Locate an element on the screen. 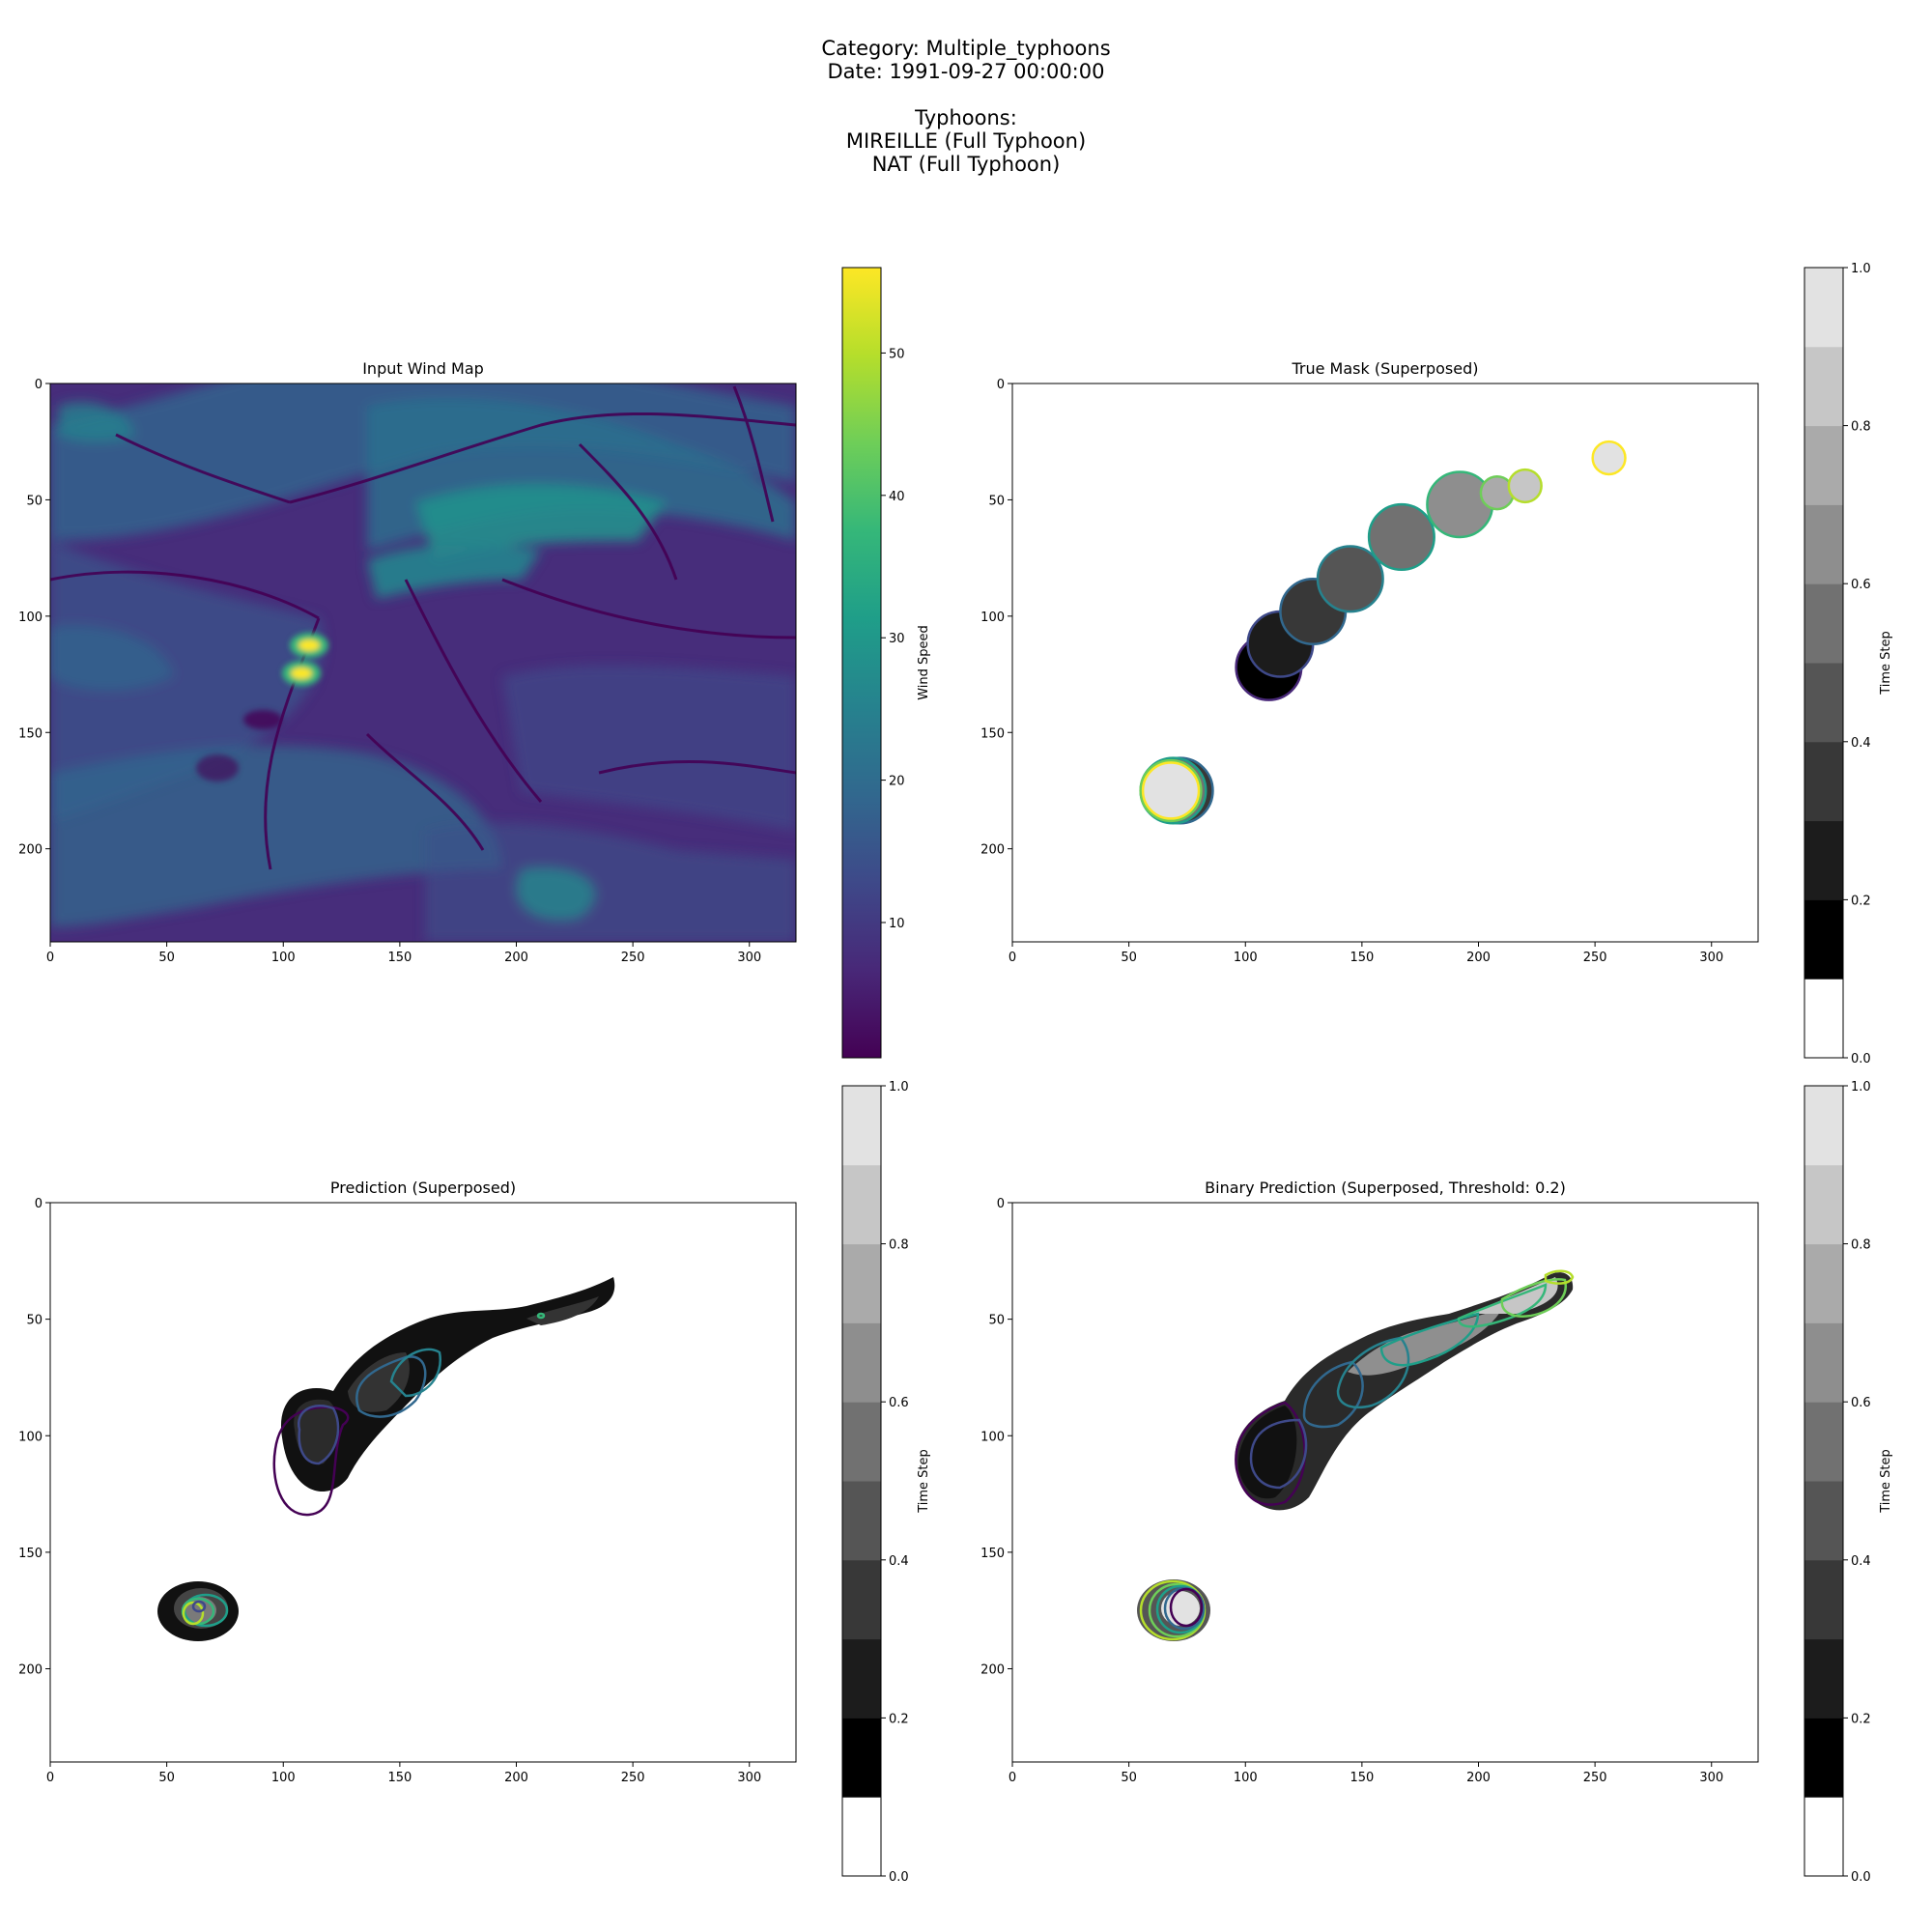 This screenshot has height=1932, width=1932. colorbar-tick-label: 0.4 is located at coordinates (899, 1561).